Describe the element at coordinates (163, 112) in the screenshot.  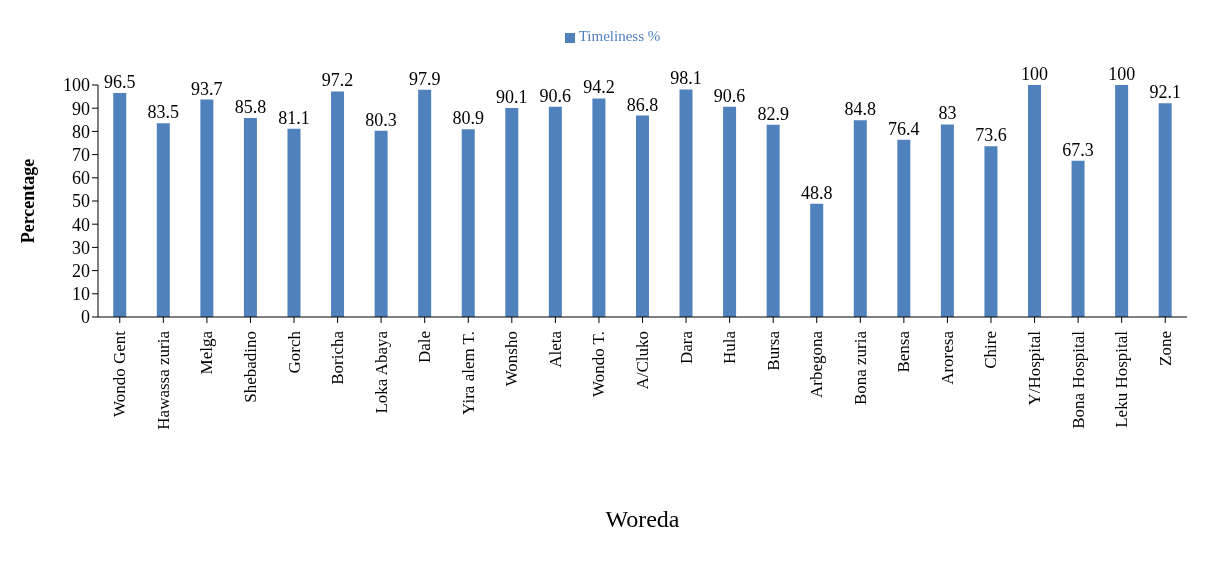
I see `data-label: 83.5` at that location.